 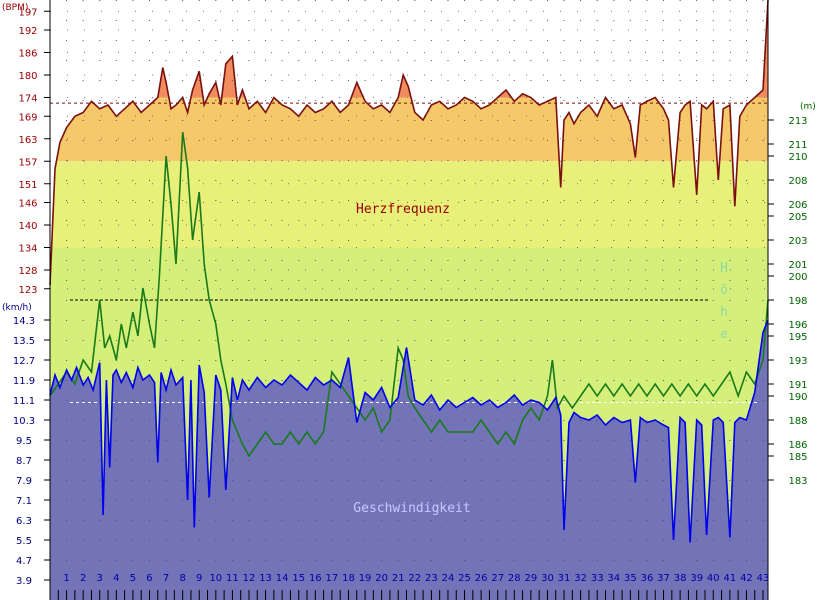 What do you see at coordinates (797, 217) in the screenshot?
I see `alt-tick-label: 205` at bounding box center [797, 217].